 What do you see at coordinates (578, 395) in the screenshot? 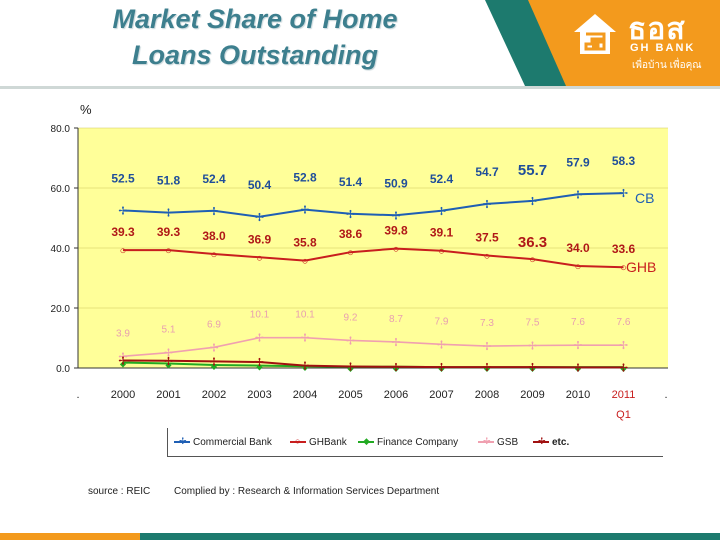
I see `x-tick-label: 2010` at bounding box center [578, 395].